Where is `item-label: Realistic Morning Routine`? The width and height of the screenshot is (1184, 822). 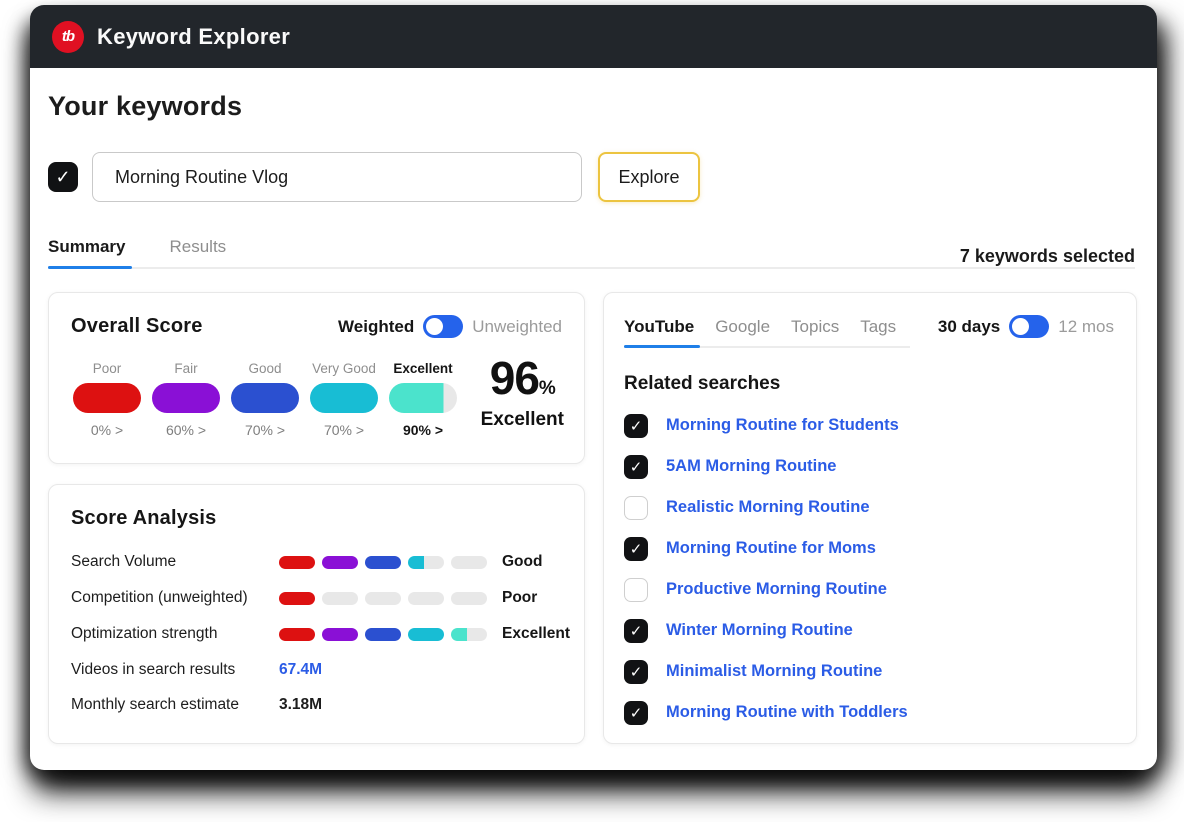 item-label: Realistic Morning Routine is located at coordinates (768, 507).